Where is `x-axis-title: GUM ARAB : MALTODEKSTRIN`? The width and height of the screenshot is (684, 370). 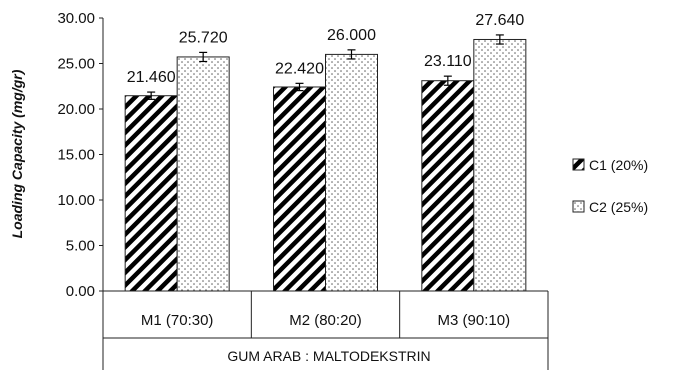
x-axis-title: GUM ARAB : MALTODEKSTRIN is located at coordinates (328, 356).